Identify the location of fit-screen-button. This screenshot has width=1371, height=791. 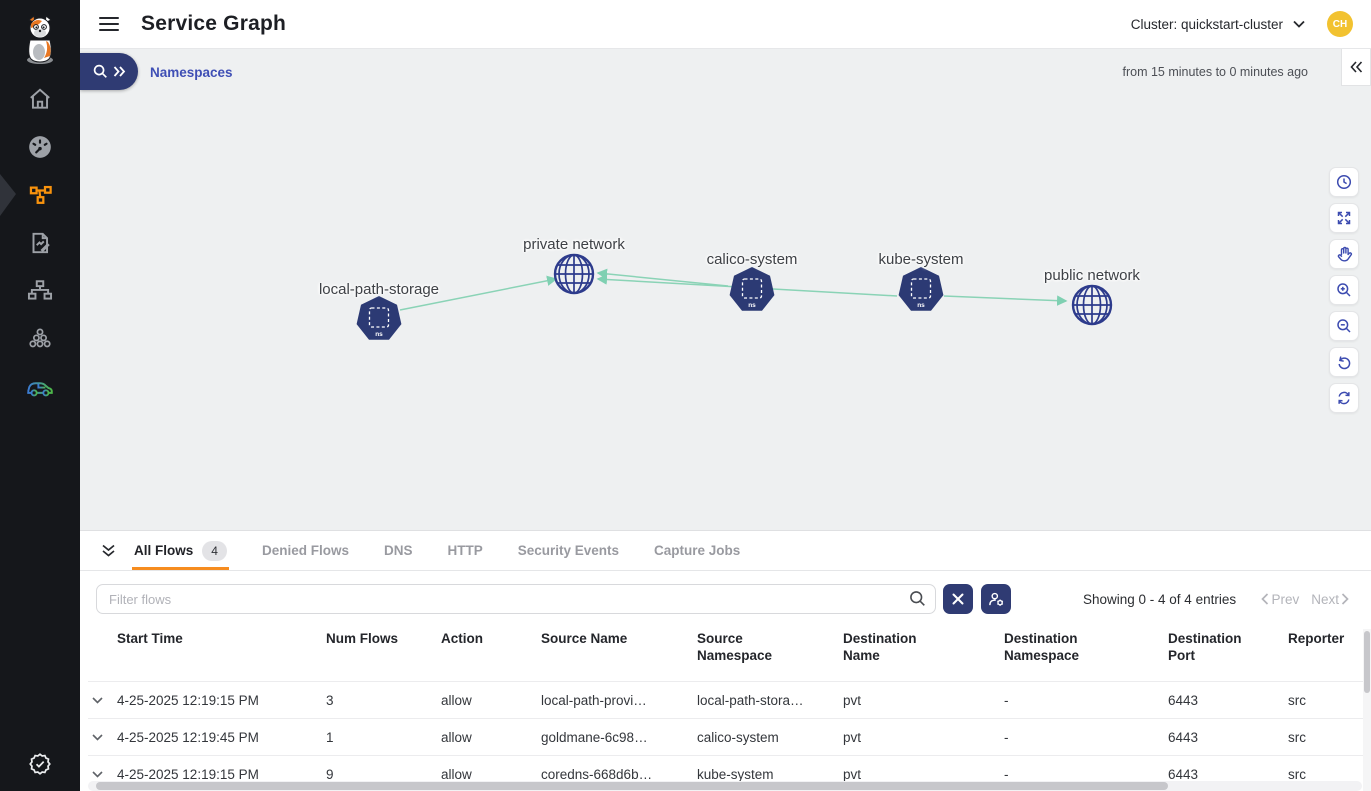
(1344, 218).